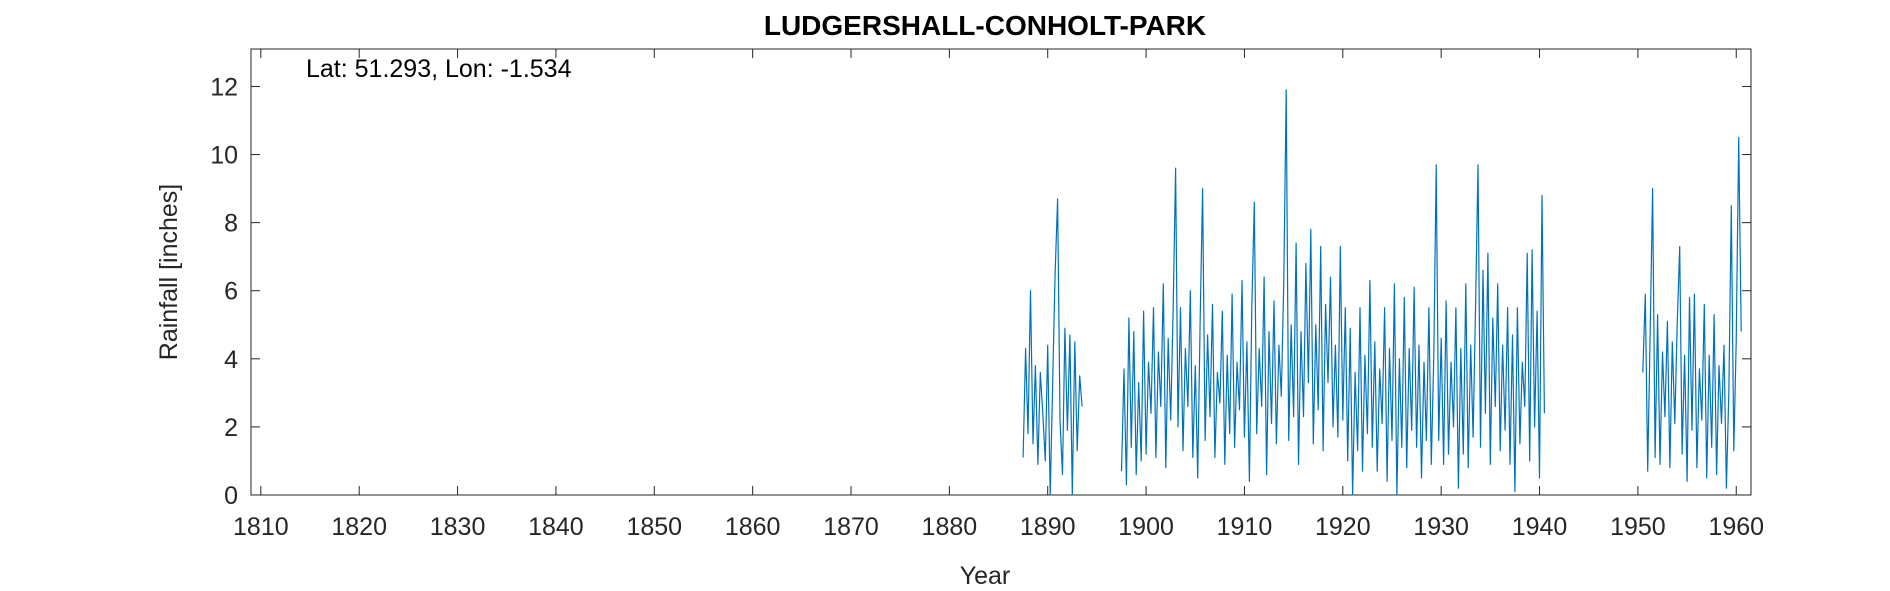 The width and height of the screenshot is (1890, 591). I want to click on x-tick-label: 1820, so click(359, 527).